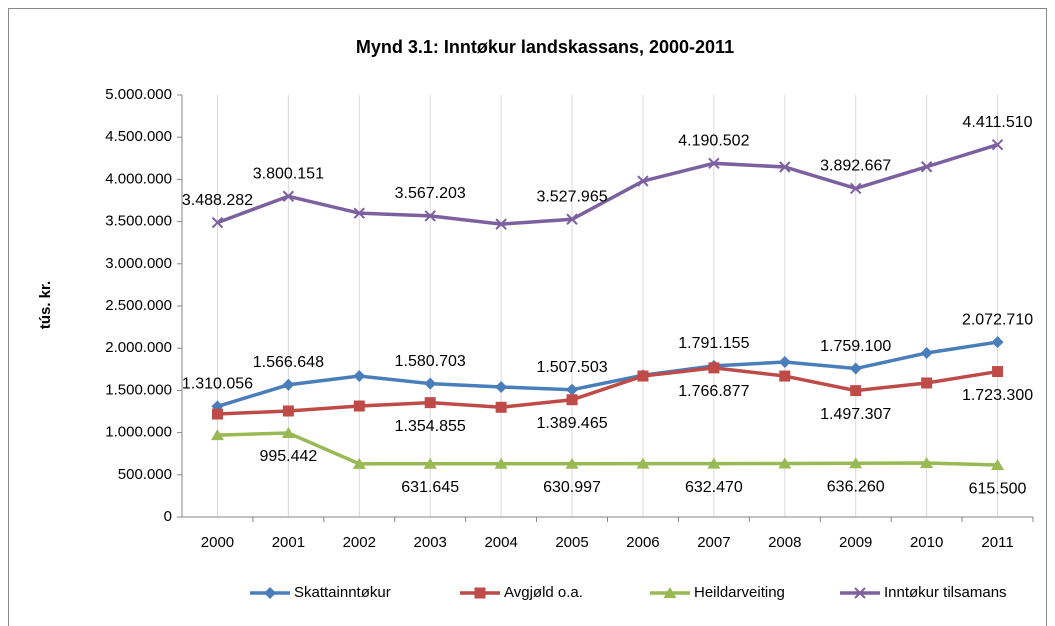 Image resolution: width=1055 pixels, height=626 pixels. What do you see at coordinates (430, 193) in the screenshot?
I see `data-label: 3.567.203` at bounding box center [430, 193].